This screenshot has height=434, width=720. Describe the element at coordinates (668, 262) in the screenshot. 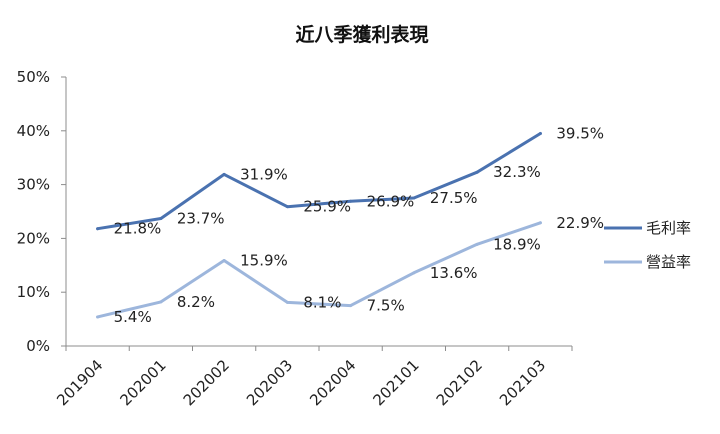

I see `legend-label: 營益率` at that location.